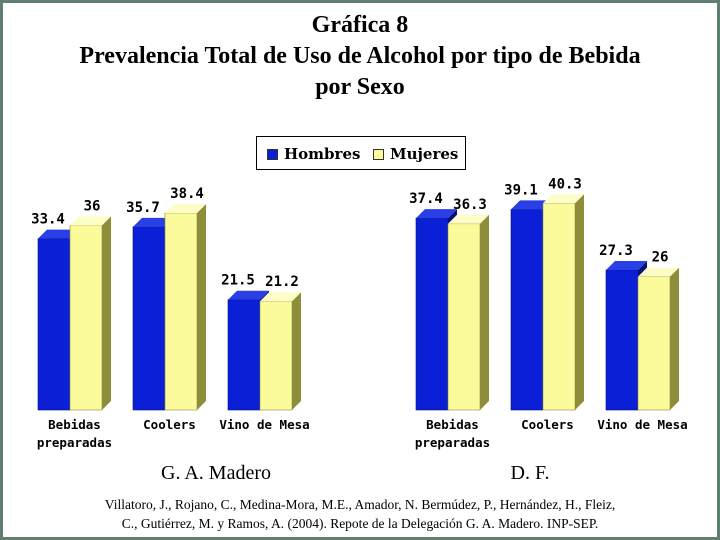 Image resolution: width=720 pixels, height=540 pixels. I want to click on category-label-0-1-0: Coolers, so click(169, 424).